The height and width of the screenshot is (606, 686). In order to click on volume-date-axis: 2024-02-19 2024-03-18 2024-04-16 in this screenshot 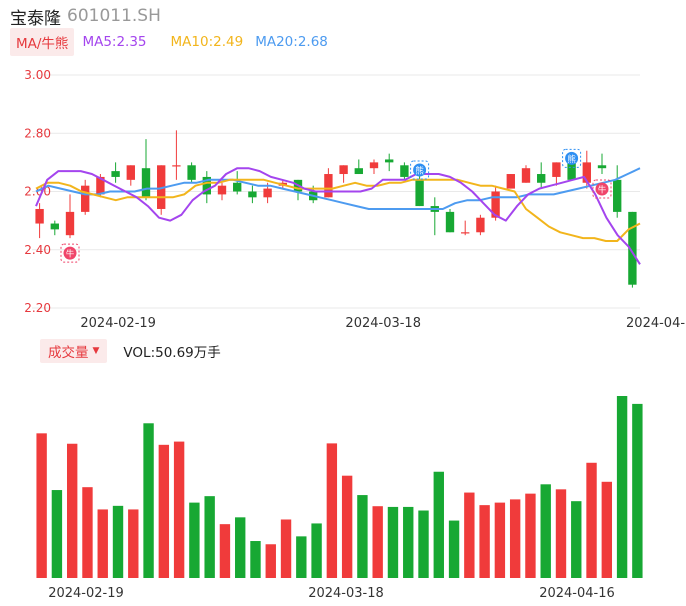, I will do `click(331, 593)`.